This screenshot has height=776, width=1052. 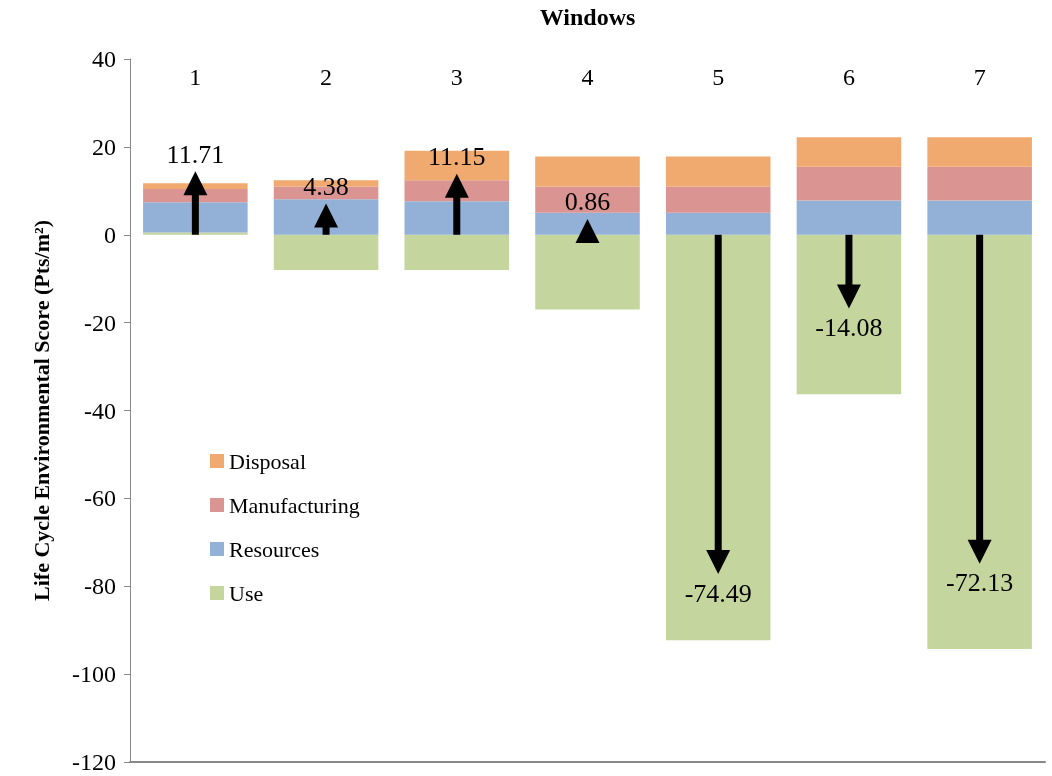 I want to click on y-tick-label: -40, so click(x=100, y=410).